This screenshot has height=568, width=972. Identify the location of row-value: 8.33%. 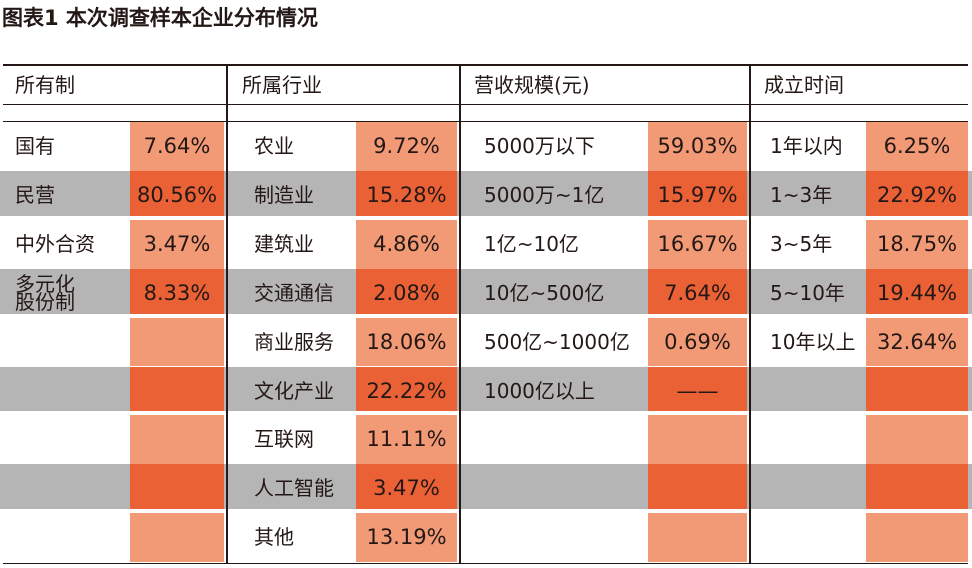
(177, 292).